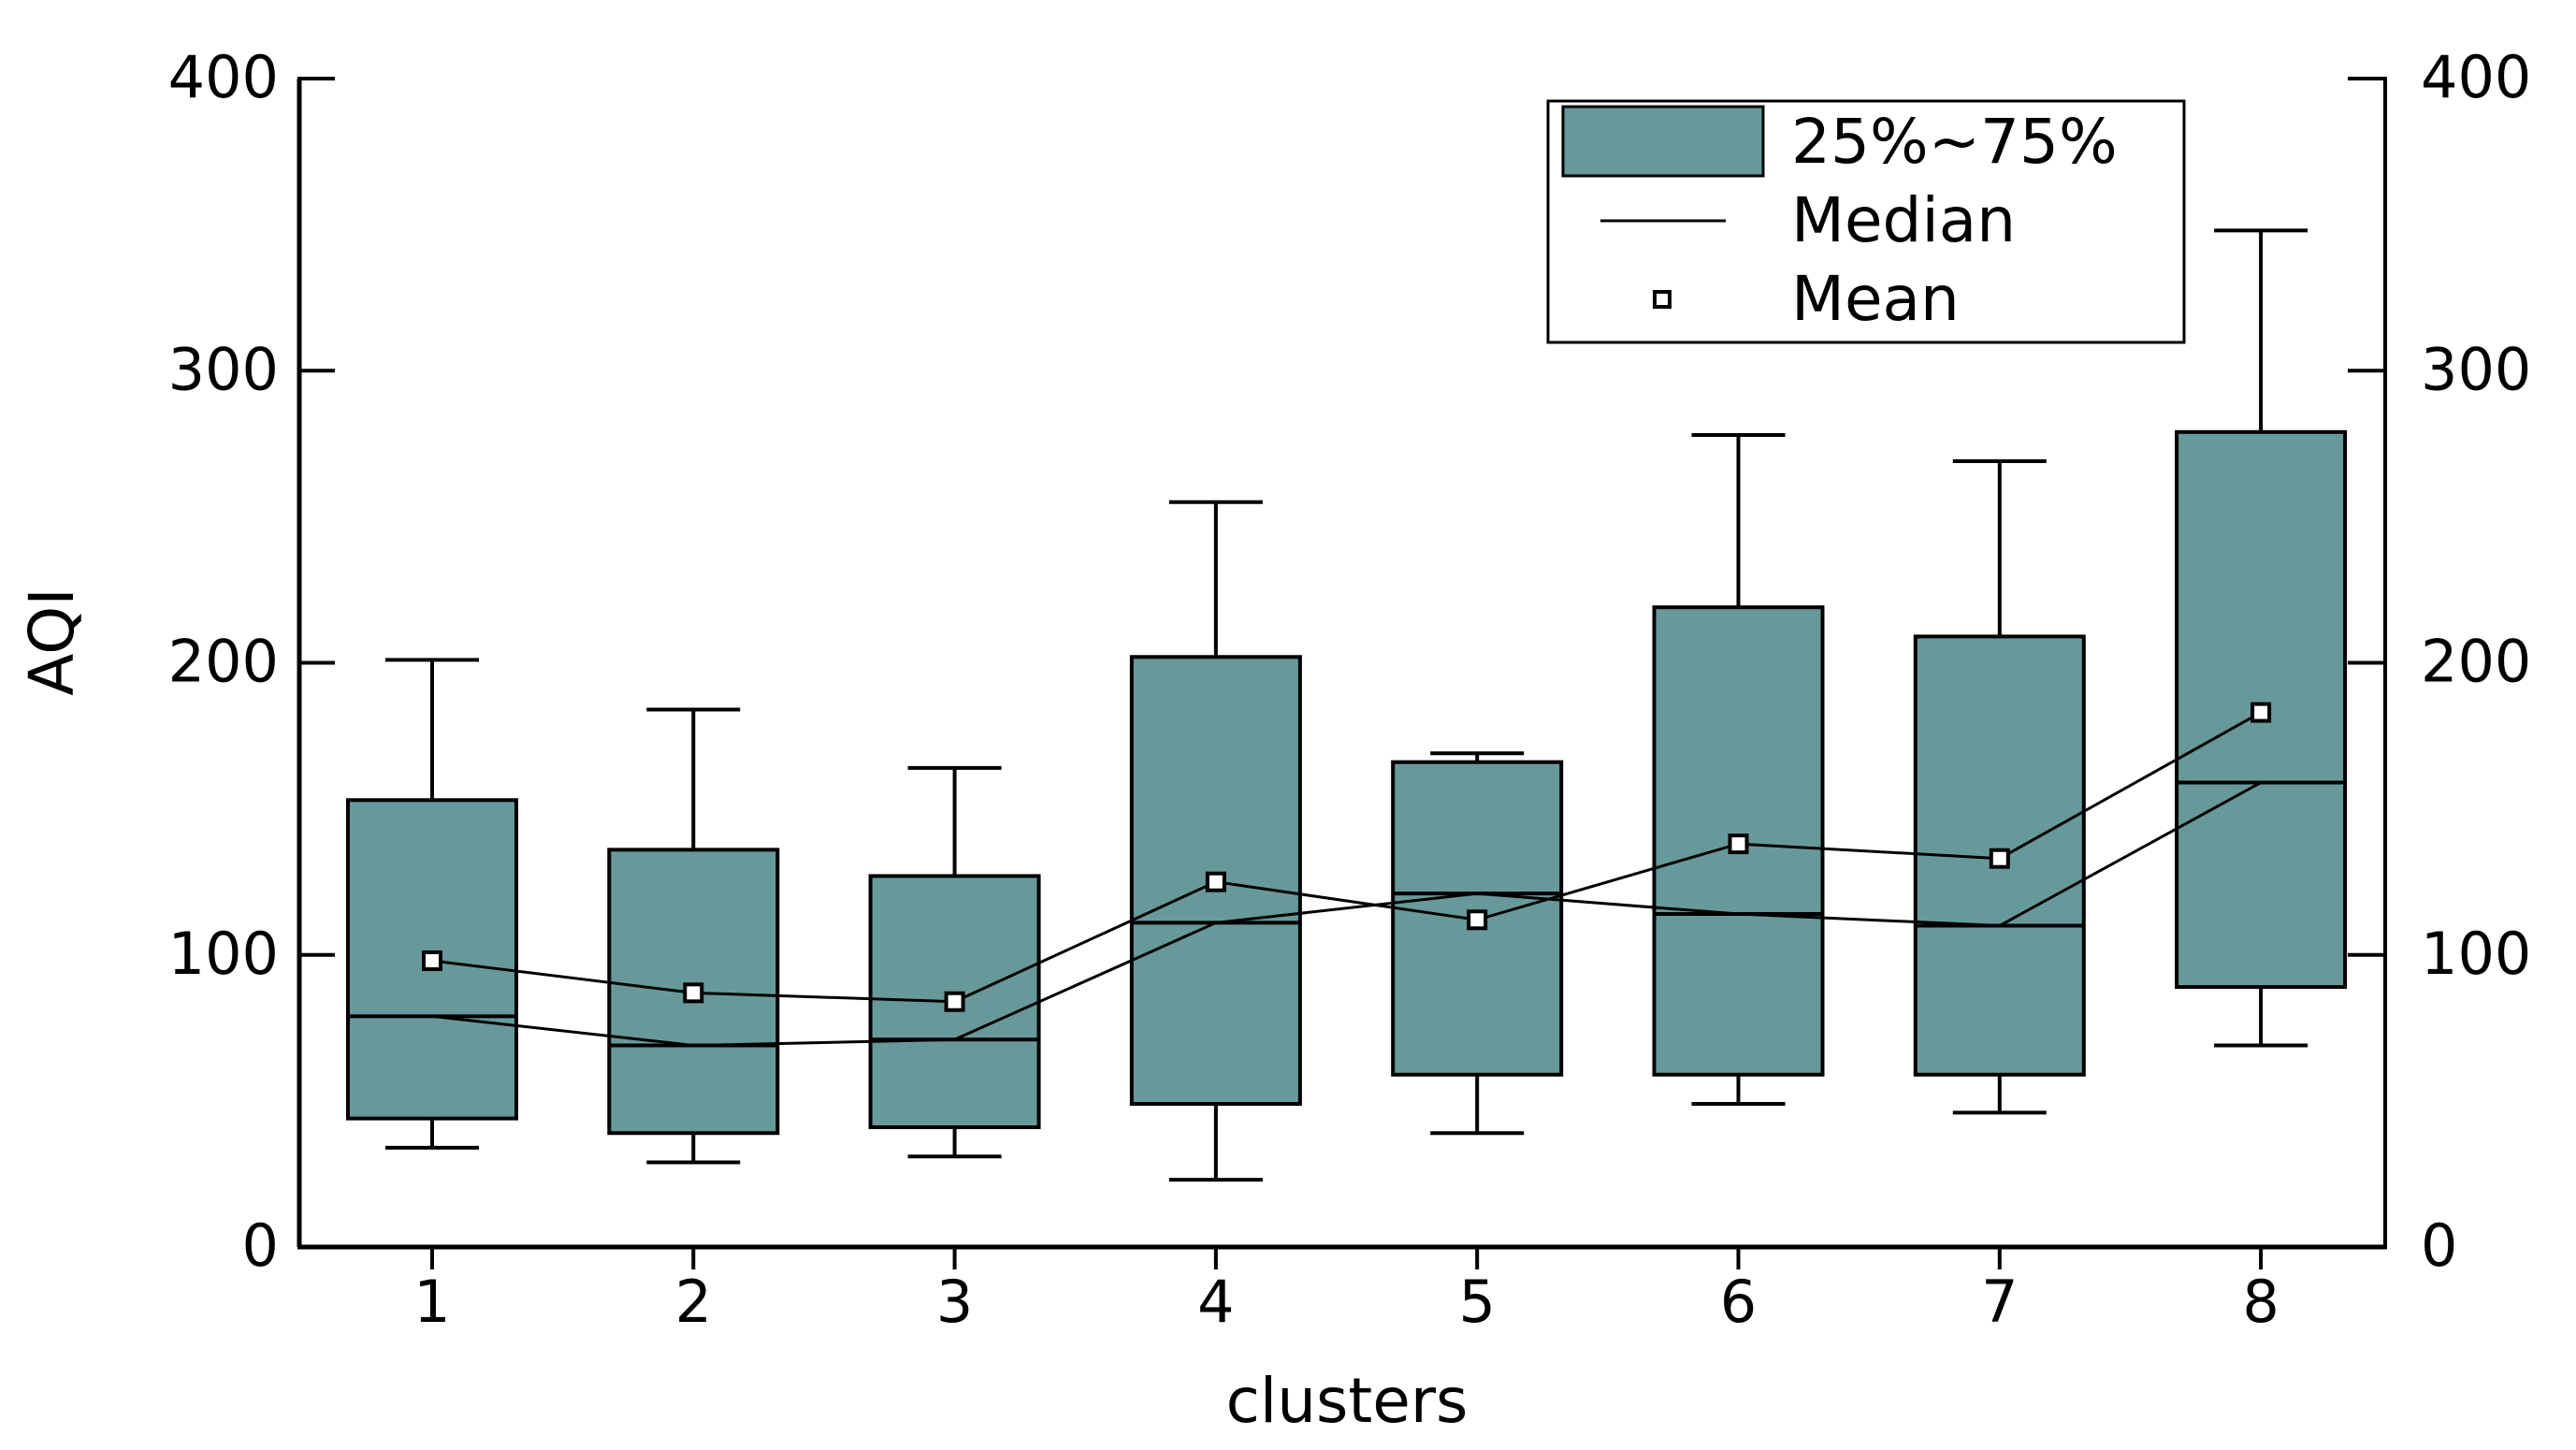 The width and height of the screenshot is (2576, 1450). Describe the element at coordinates (223, 369) in the screenshot. I see `y-tick-label-left: 300` at that location.